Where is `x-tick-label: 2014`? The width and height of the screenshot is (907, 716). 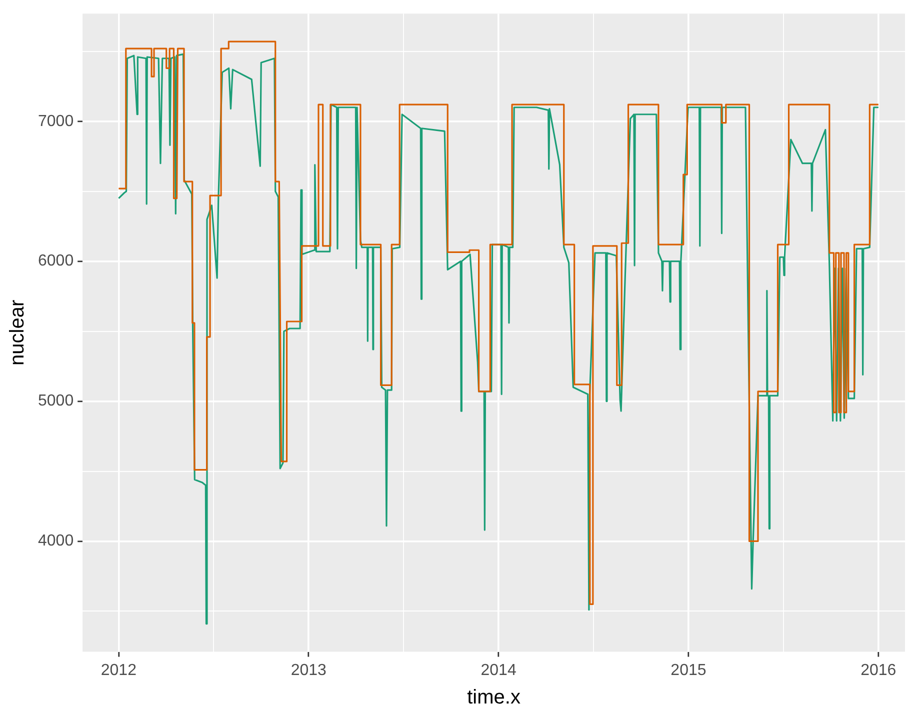 x-tick-label: 2014 is located at coordinates (498, 670).